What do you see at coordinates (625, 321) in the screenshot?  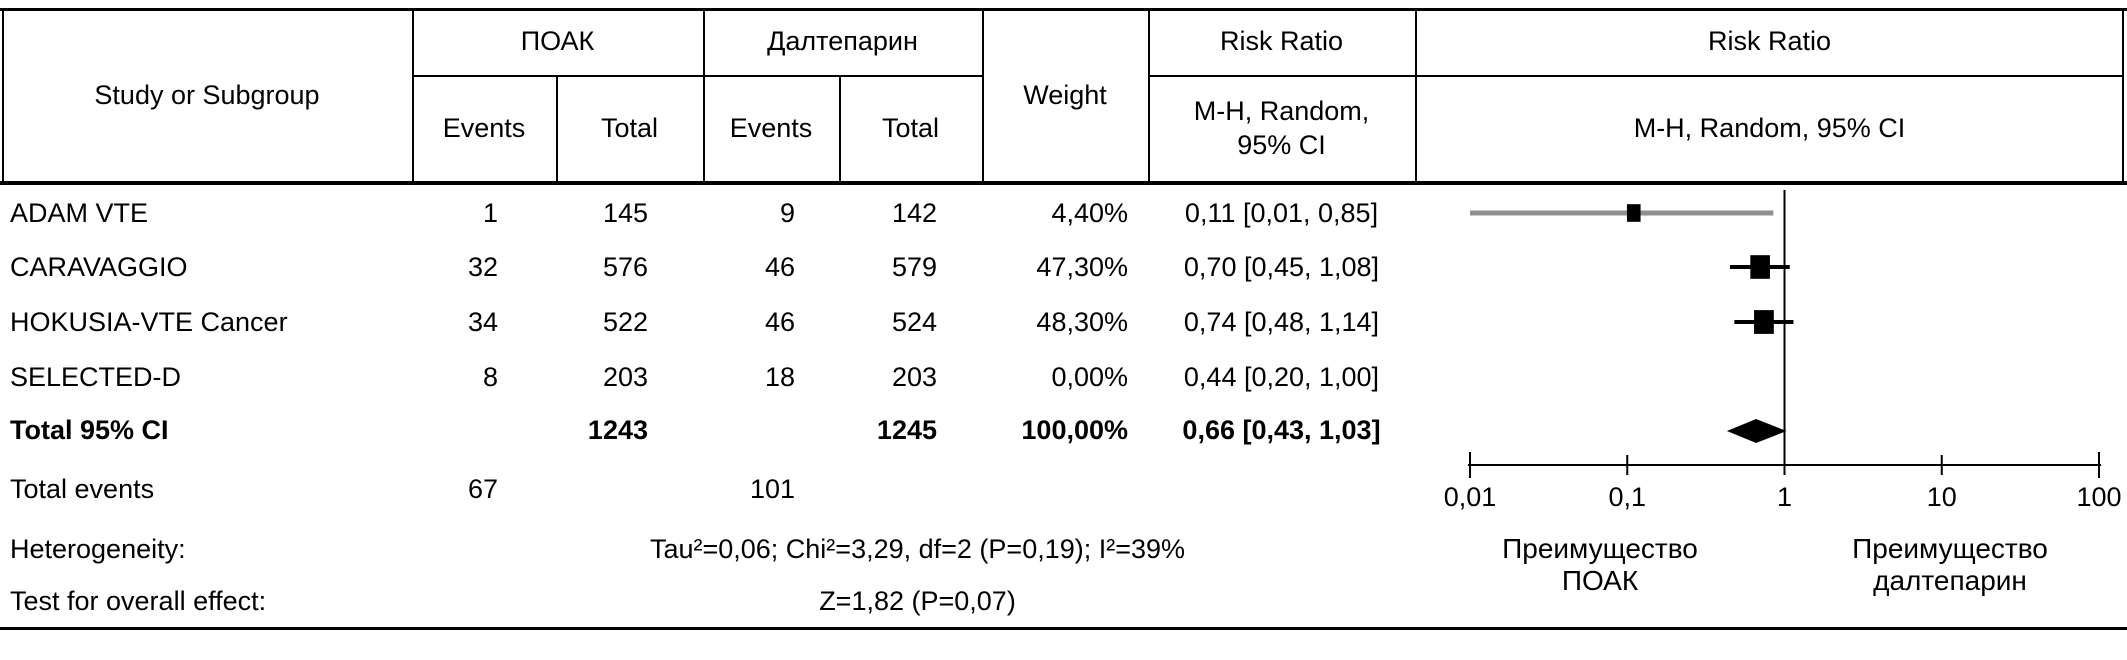 I see `total-poak-cell: 522` at bounding box center [625, 321].